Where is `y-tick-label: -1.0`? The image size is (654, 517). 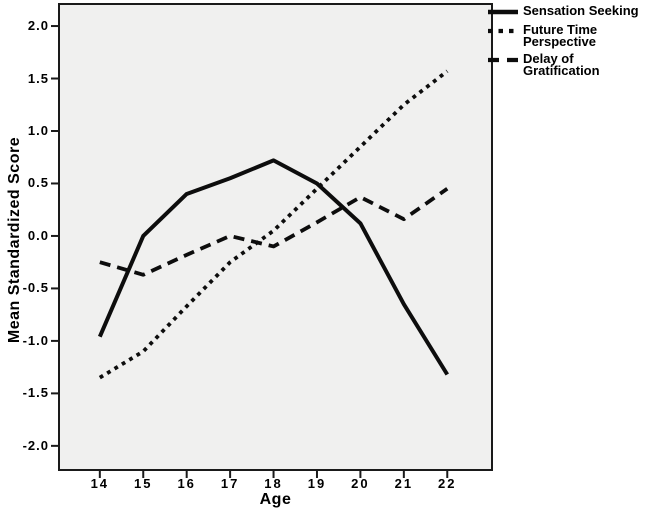 y-tick-label: -1.0 is located at coordinates (35, 340).